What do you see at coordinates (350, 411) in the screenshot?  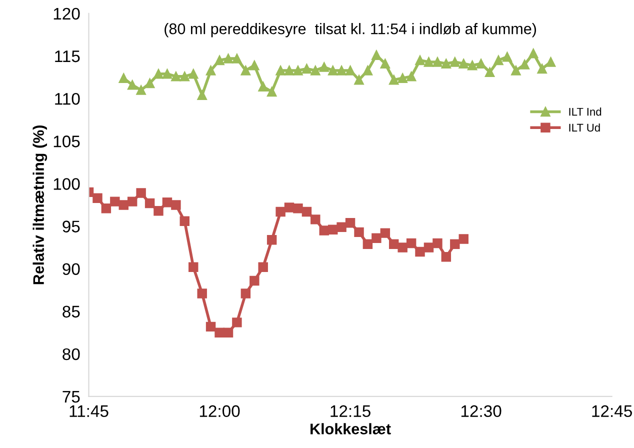 I see `x-tick-label: 12:15` at bounding box center [350, 411].